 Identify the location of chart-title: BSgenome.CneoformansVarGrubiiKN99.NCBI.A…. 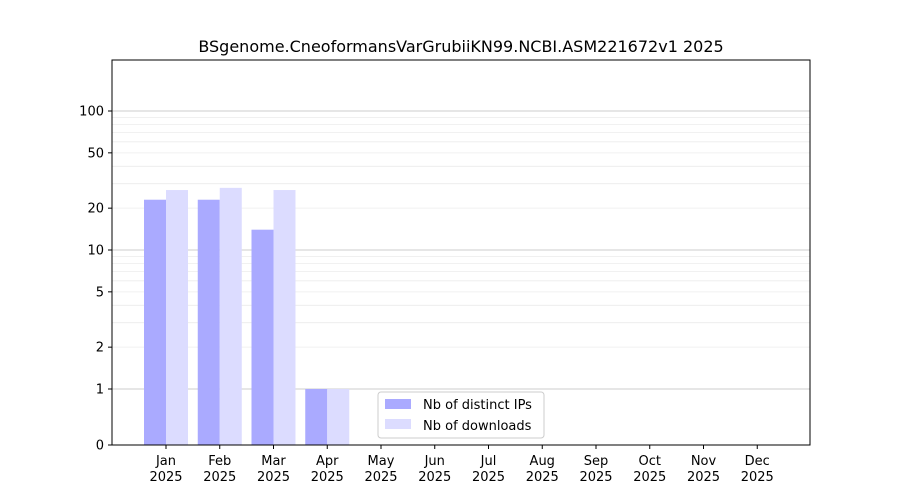
(460, 46).